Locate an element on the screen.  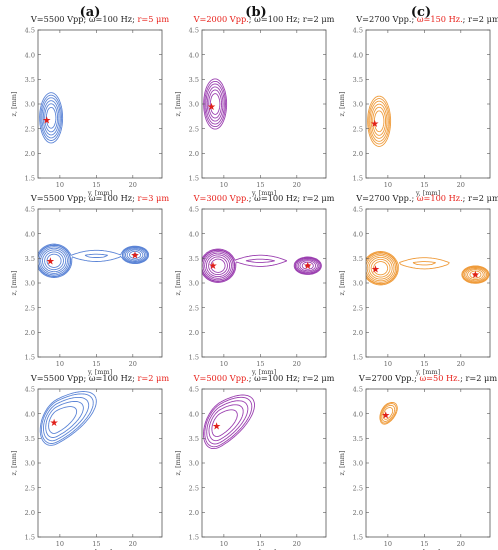
title-segment: V=2000 Vpp. is located at coordinates (221, 19).